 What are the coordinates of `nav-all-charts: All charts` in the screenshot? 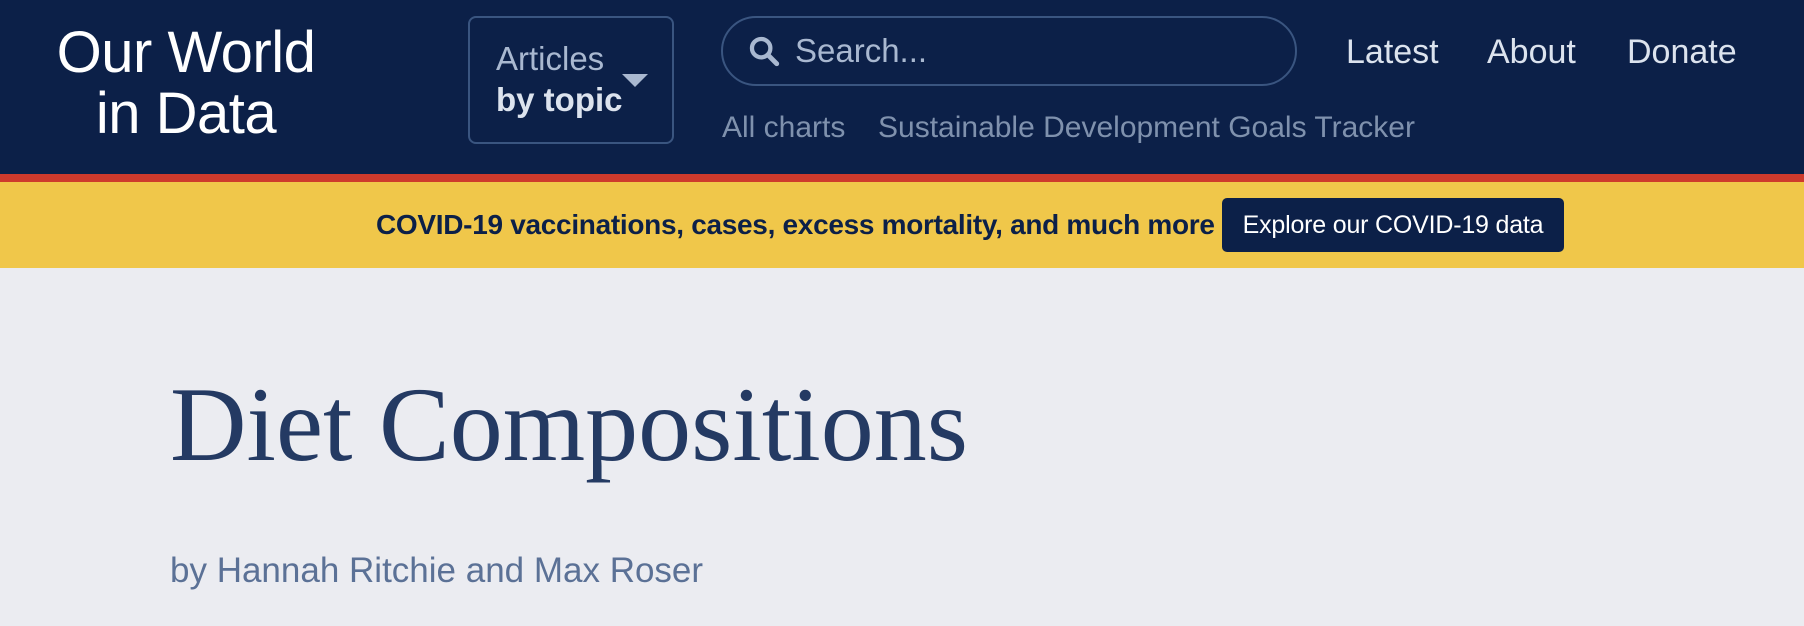 It's located at (784, 127).